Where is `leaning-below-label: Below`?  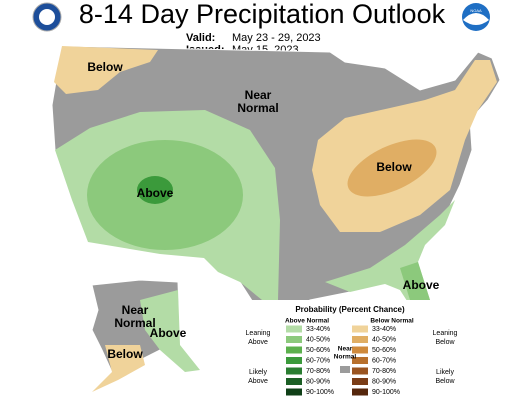 leaning-below-label: Below is located at coordinates (445, 342).